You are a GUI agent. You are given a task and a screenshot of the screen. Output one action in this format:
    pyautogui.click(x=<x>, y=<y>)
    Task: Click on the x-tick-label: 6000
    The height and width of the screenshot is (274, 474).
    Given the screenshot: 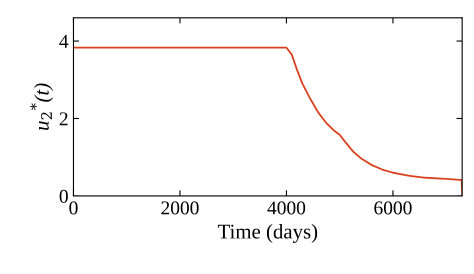 What is the action you would take?
    pyautogui.click(x=393, y=207)
    